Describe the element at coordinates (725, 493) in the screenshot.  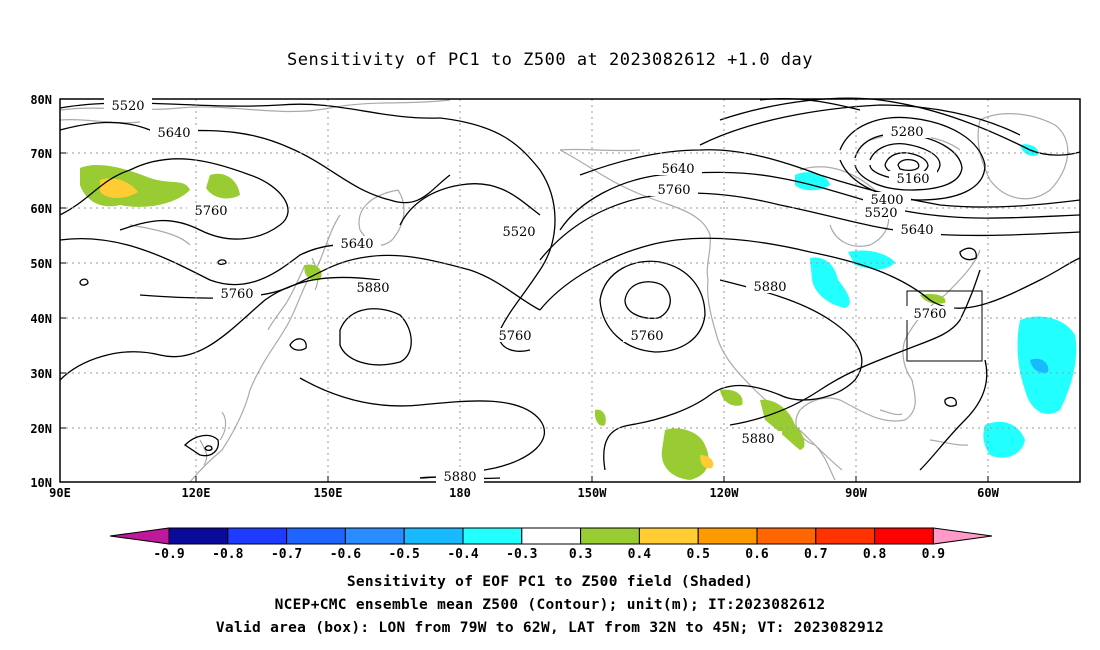
I see `lon-label: 120W` at that location.